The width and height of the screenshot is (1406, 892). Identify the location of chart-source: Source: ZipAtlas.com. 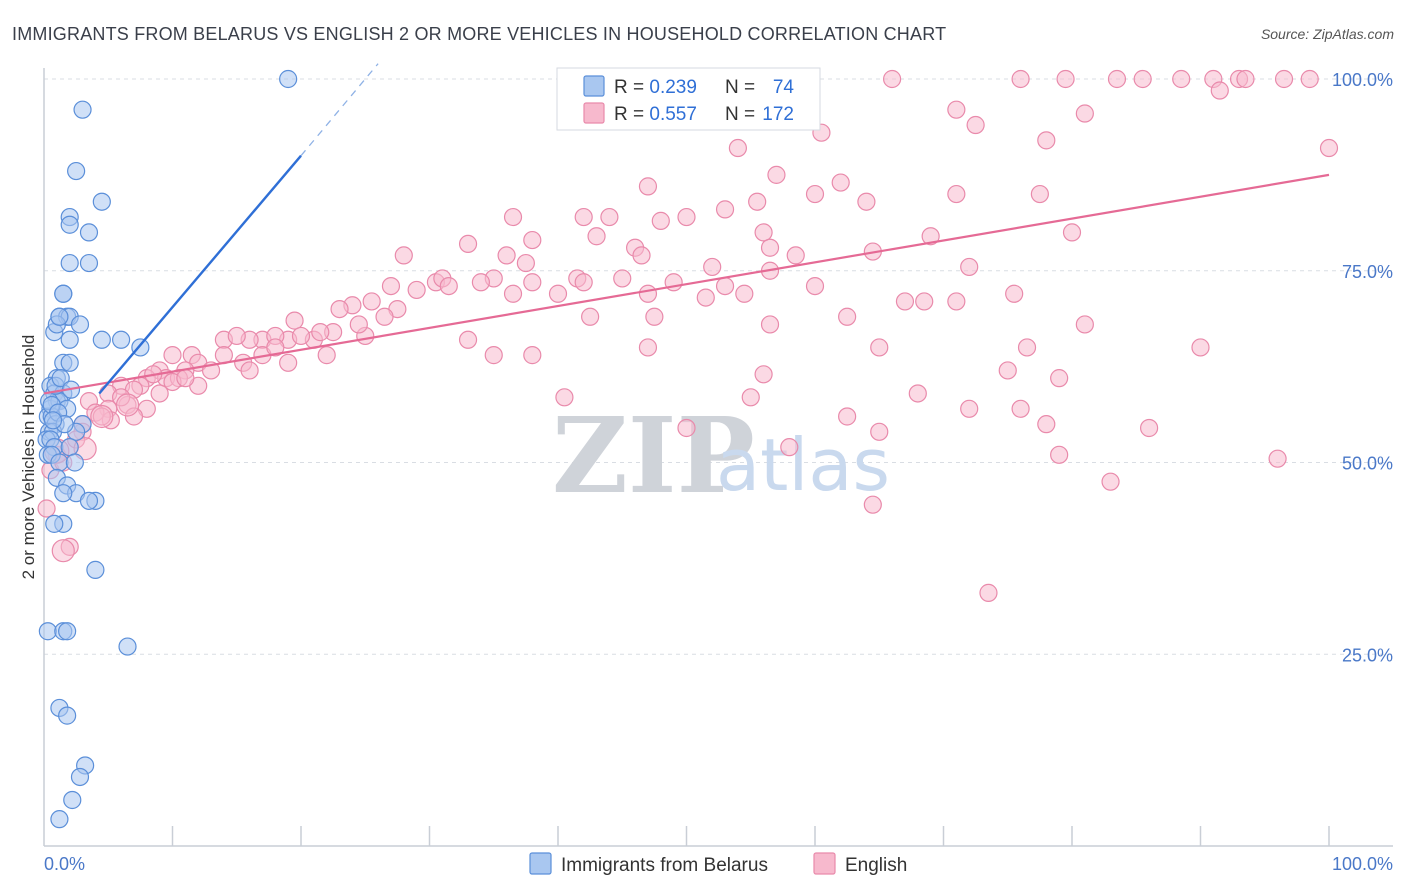
(1327, 34).